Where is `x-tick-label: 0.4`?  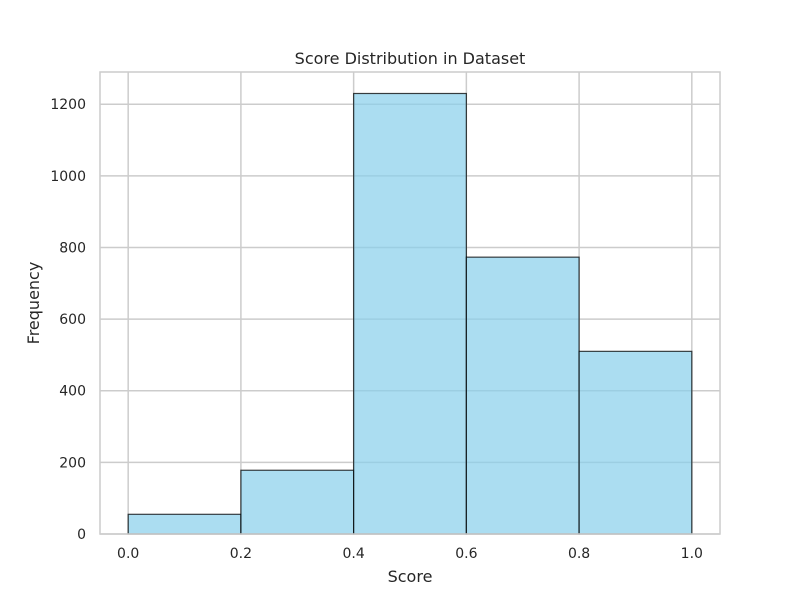
x-tick-label: 0.4 is located at coordinates (354, 554).